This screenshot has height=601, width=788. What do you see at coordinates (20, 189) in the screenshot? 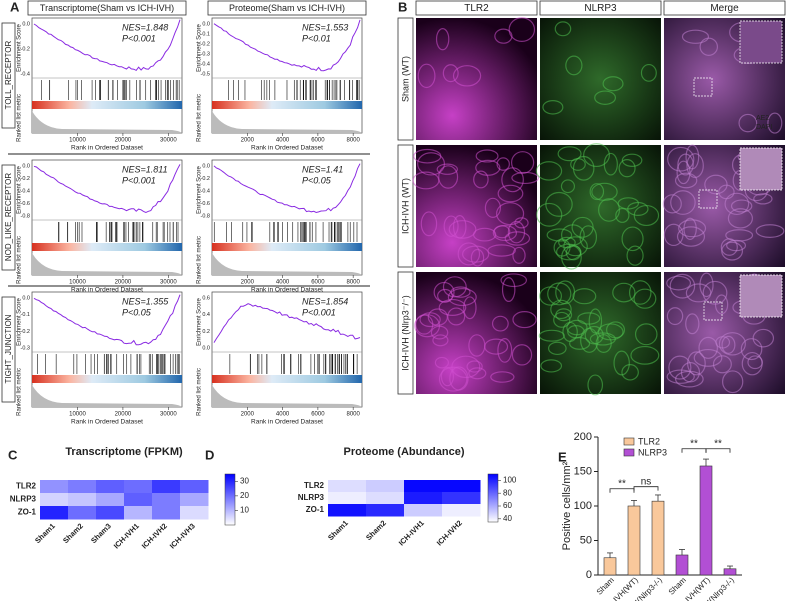
I see `es-axis-label: Enrichment Score` at bounding box center [20, 189].